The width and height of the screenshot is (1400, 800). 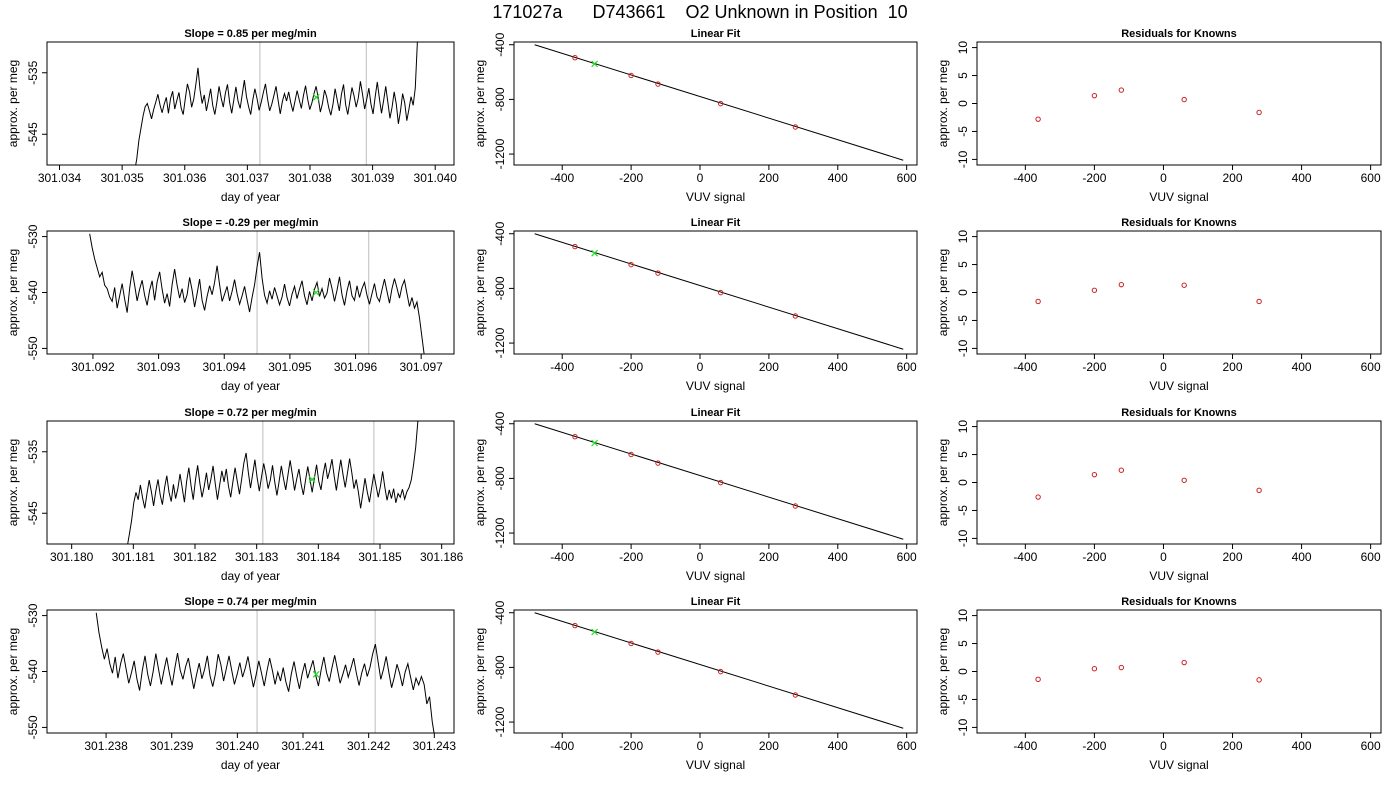 What do you see at coordinates (963, 264) in the screenshot?
I see `y-tick-label: 5` at bounding box center [963, 264].